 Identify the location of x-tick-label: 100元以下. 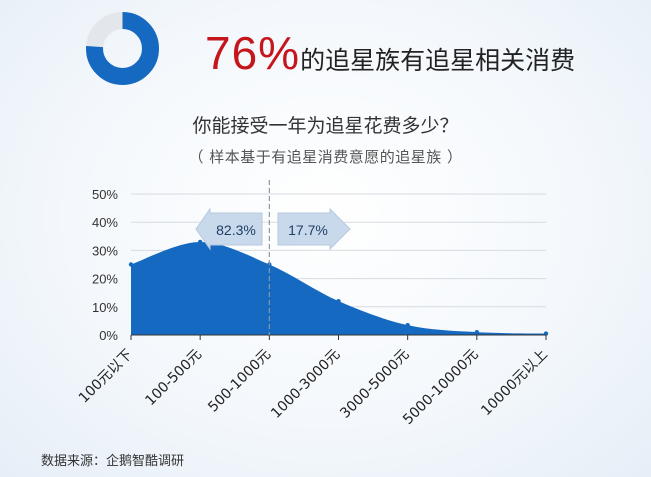
(106, 377).